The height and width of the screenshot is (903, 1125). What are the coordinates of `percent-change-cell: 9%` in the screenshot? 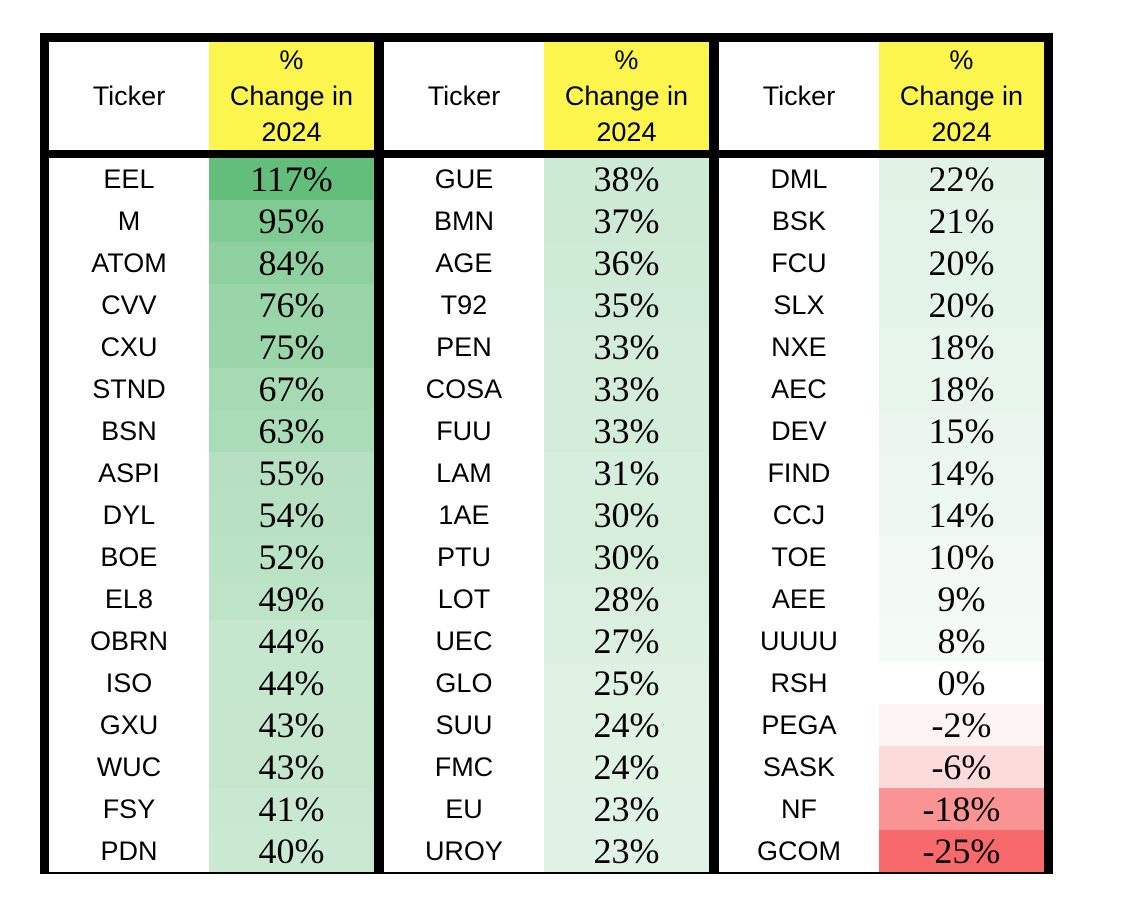 It's located at (961, 599).